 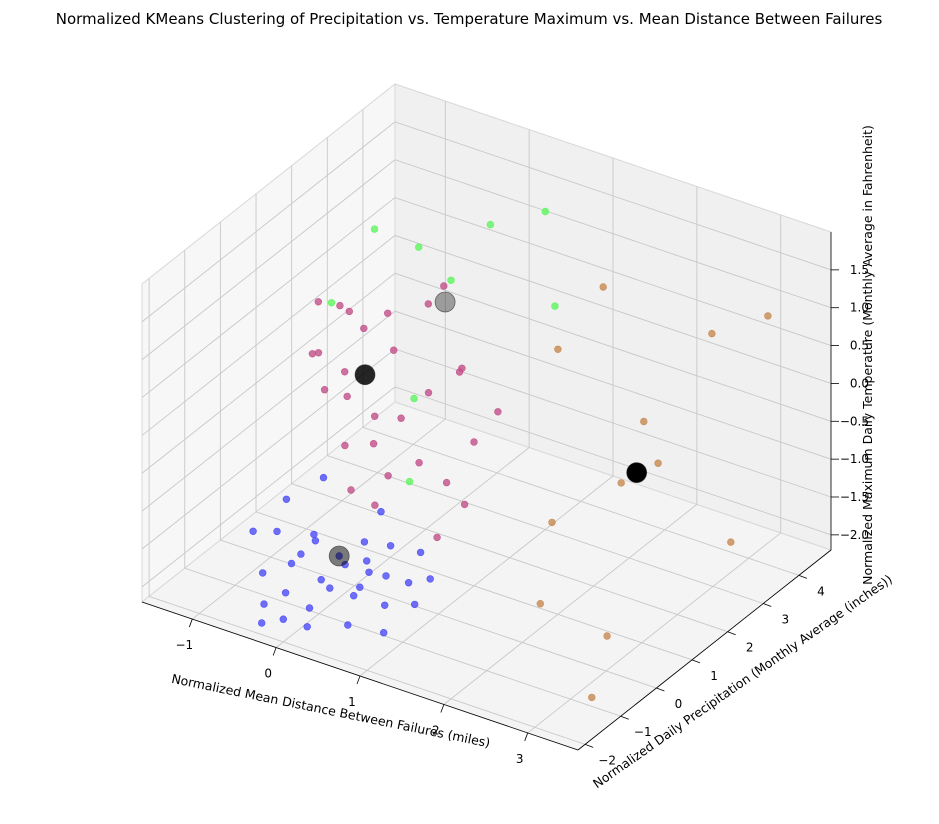 I want to click on y-axis-line, so click(x=704, y=650).